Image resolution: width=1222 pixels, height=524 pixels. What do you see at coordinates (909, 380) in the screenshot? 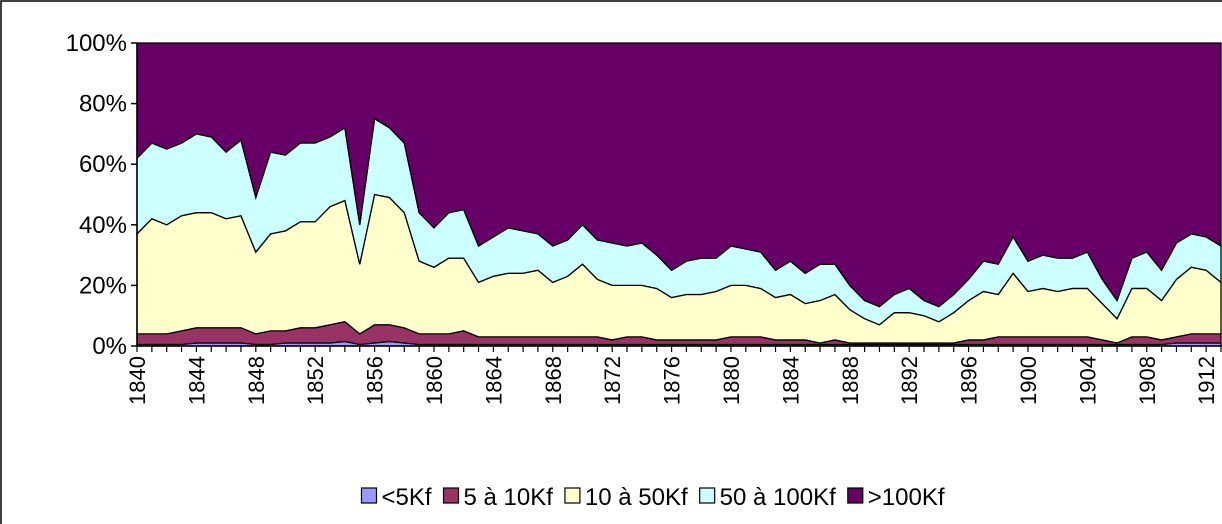
I see `x-tick-label: 1892` at bounding box center [909, 380].